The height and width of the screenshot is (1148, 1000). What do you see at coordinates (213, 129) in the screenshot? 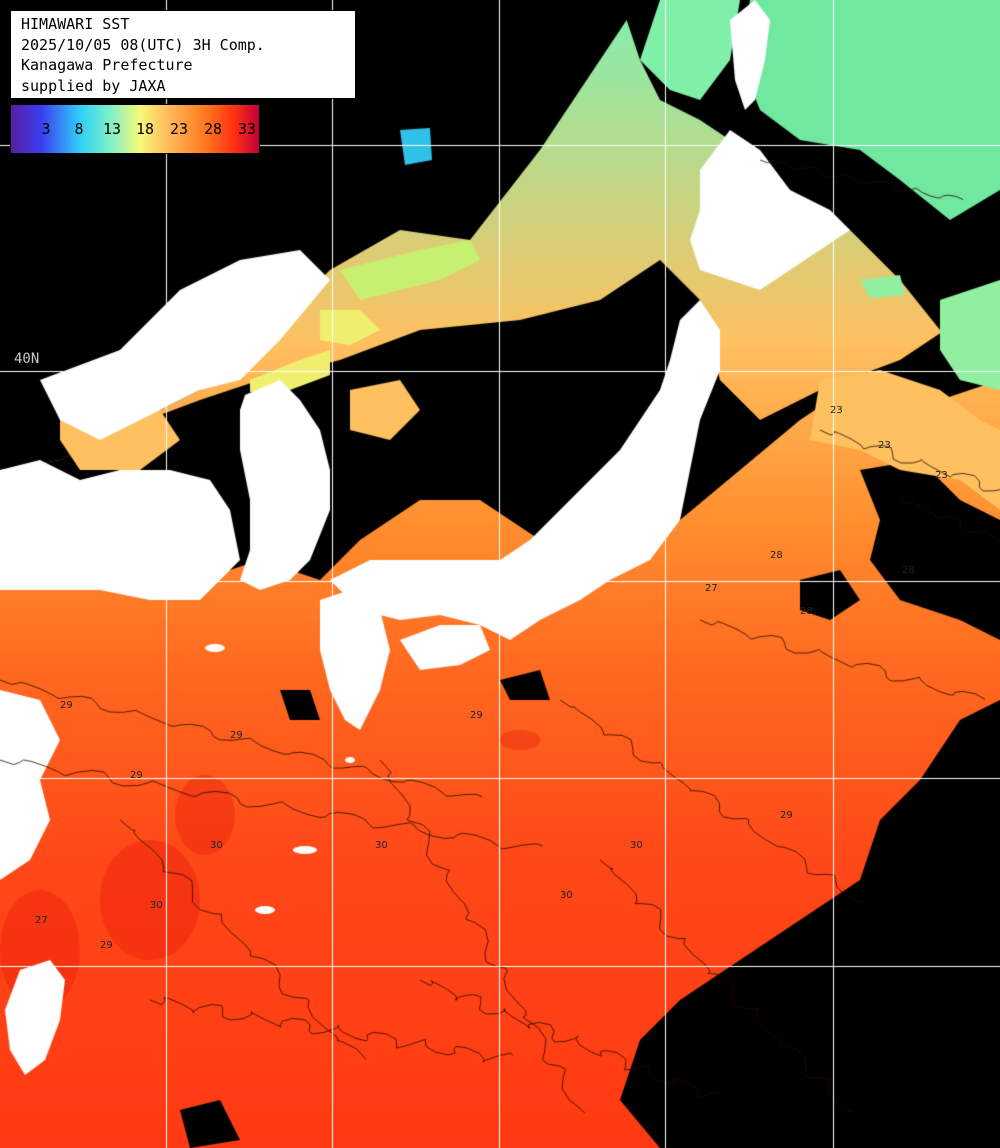
I see `legend-tick: 28` at bounding box center [213, 129].